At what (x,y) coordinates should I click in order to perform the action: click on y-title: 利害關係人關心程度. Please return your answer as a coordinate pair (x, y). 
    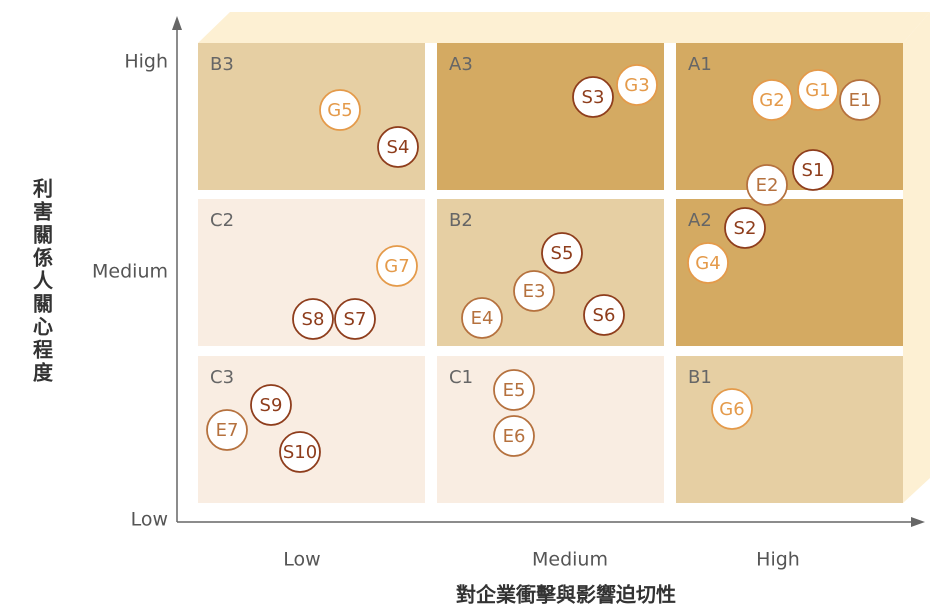
    Looking at the image, I should click on (42, 281).